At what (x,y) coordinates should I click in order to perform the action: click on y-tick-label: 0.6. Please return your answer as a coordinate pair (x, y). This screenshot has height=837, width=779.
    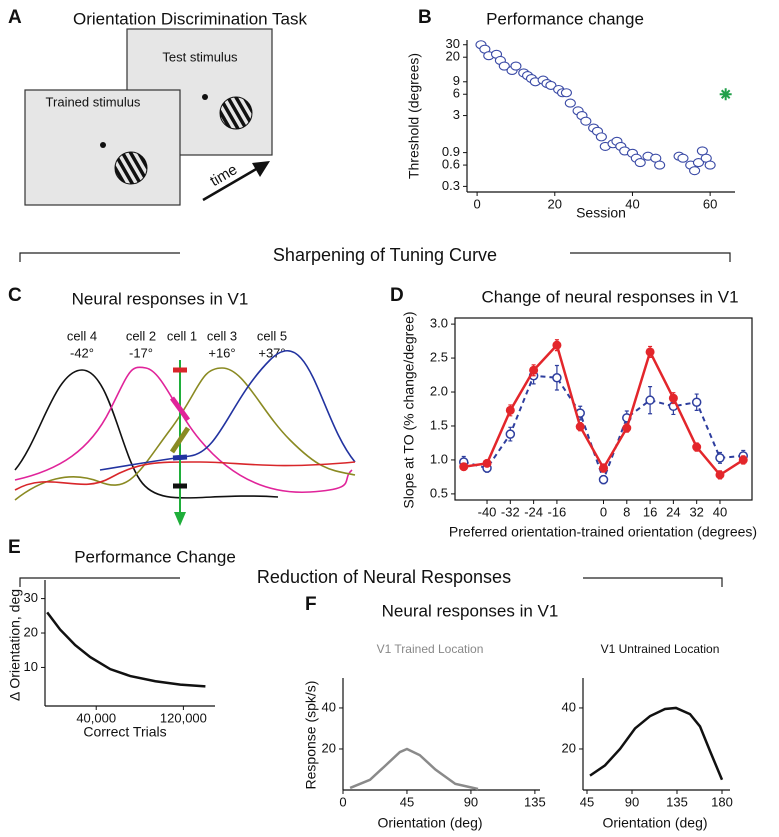
    Looking at the image, I should click on (451, 164).